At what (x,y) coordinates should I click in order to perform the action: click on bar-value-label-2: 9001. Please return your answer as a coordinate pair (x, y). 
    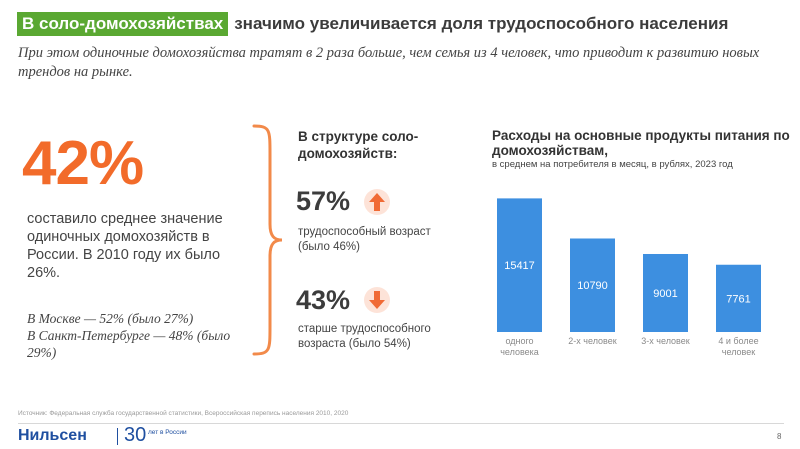
    Looking at the image, I should click on (665, 294).